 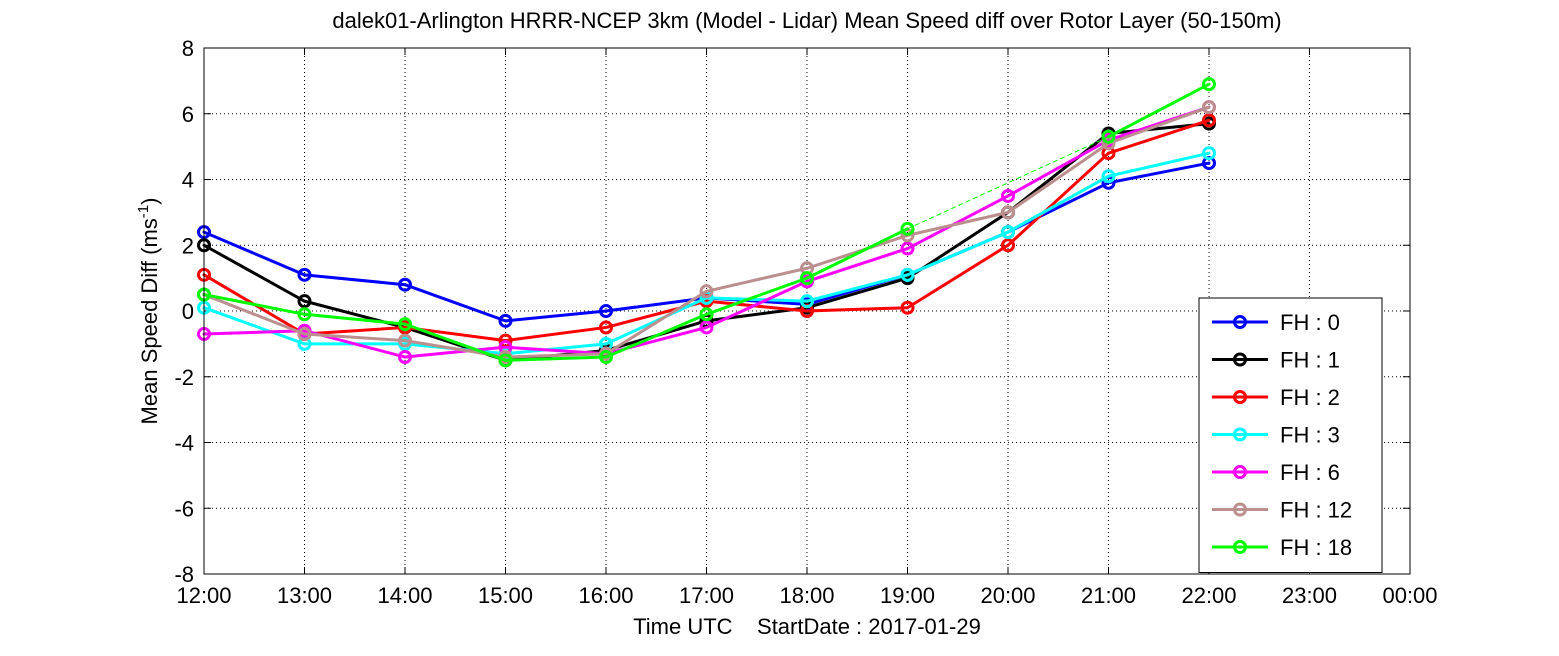 I want to click on legend-label: FH : 18, so click(x=1316, y=547).